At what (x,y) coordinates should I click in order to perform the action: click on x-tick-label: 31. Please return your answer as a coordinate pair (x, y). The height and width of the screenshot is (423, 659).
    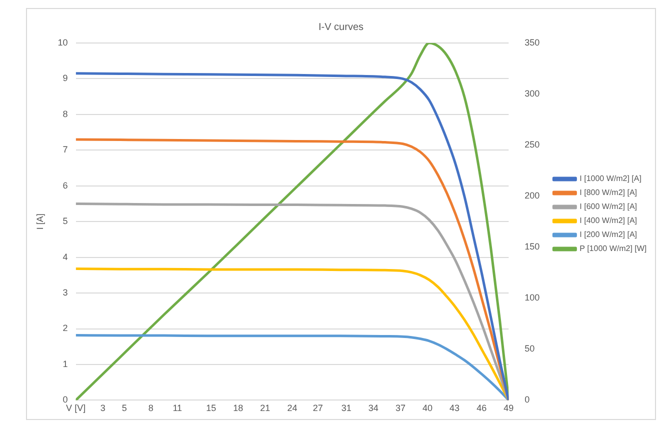
    Looking at the image, I should click on (346, 408).